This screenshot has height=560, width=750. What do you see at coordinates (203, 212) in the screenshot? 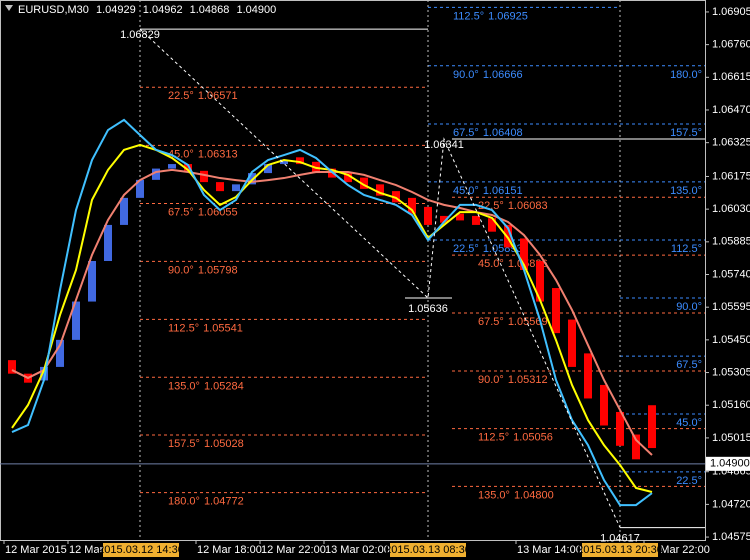
I see `gann-level-label: 67.5° 1.06055` at bounding box center [203, 212].